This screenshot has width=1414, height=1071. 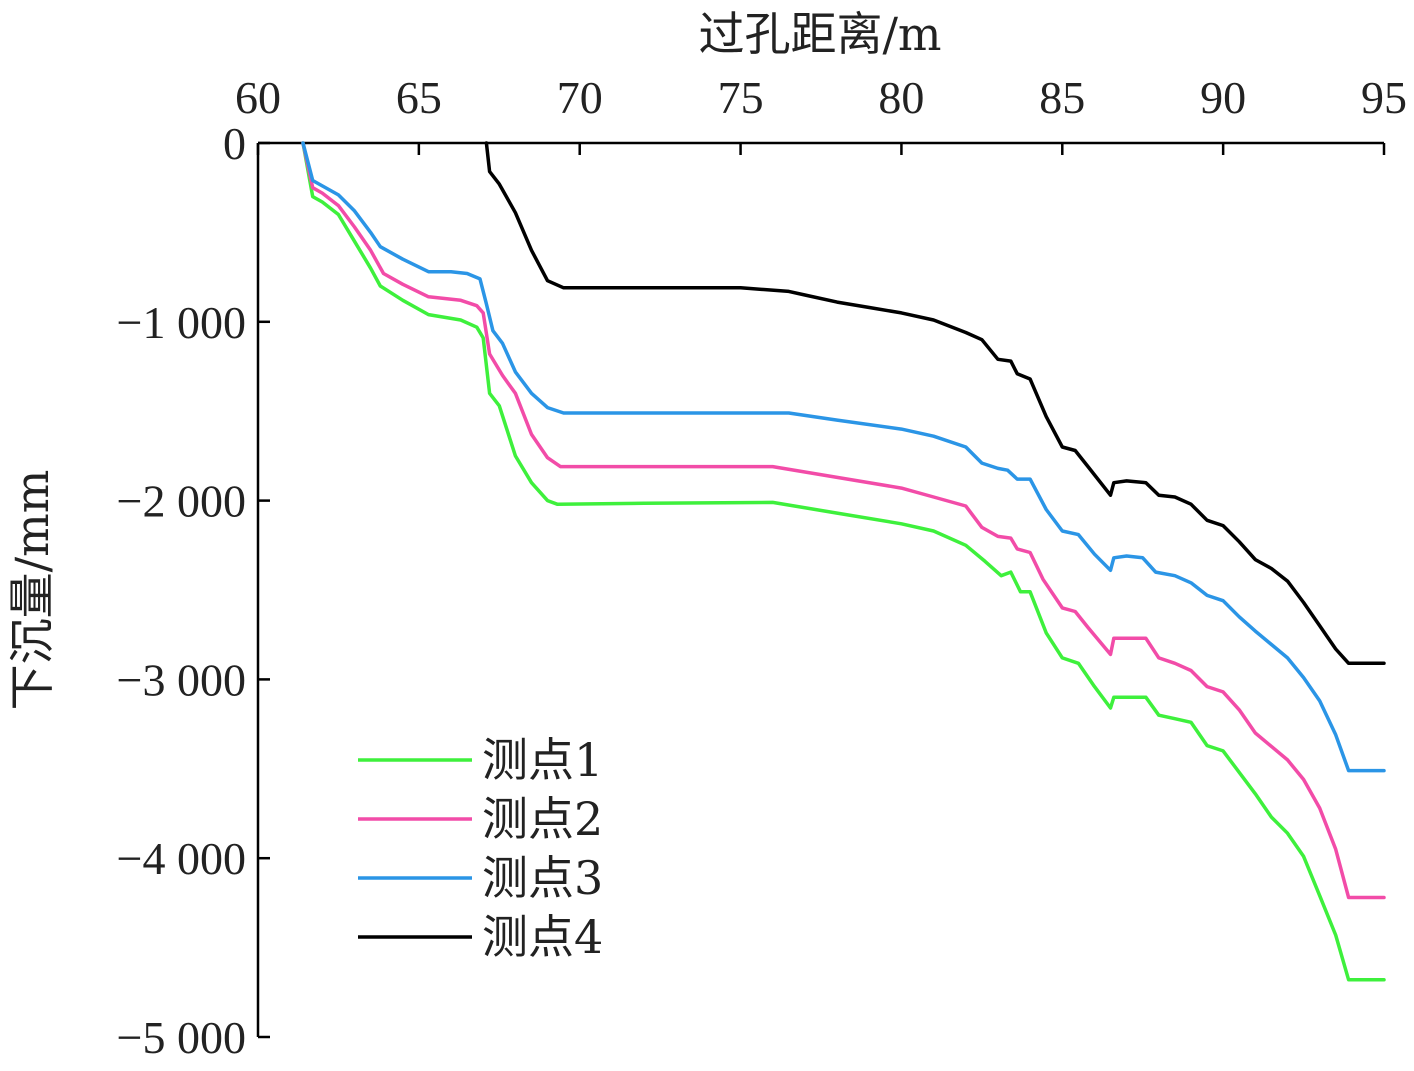 I want to click on y-tick-label: −1 000, so click(x=181, y=322).